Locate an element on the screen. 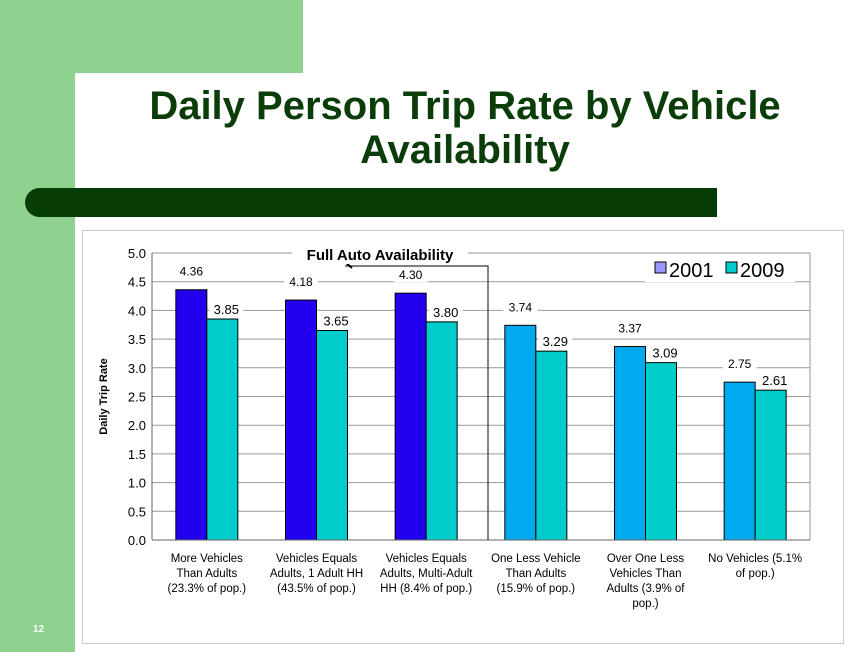  x-tick-label: pop.) is located at coordinates (645, 604).